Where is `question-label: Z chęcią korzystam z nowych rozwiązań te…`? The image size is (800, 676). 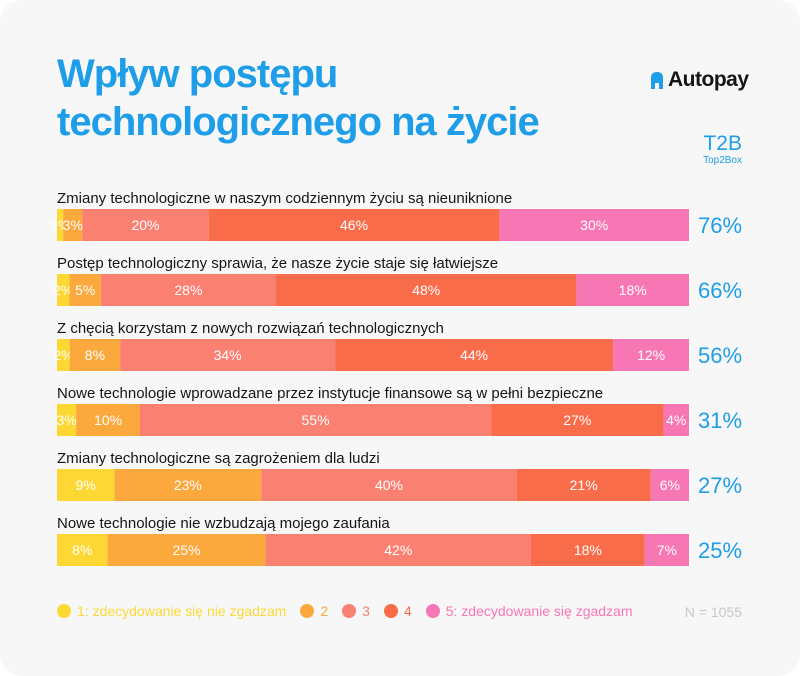 question-label: Z chęcią korzystam z nowych rozwiązań te… is located at coordinates (250, 328).